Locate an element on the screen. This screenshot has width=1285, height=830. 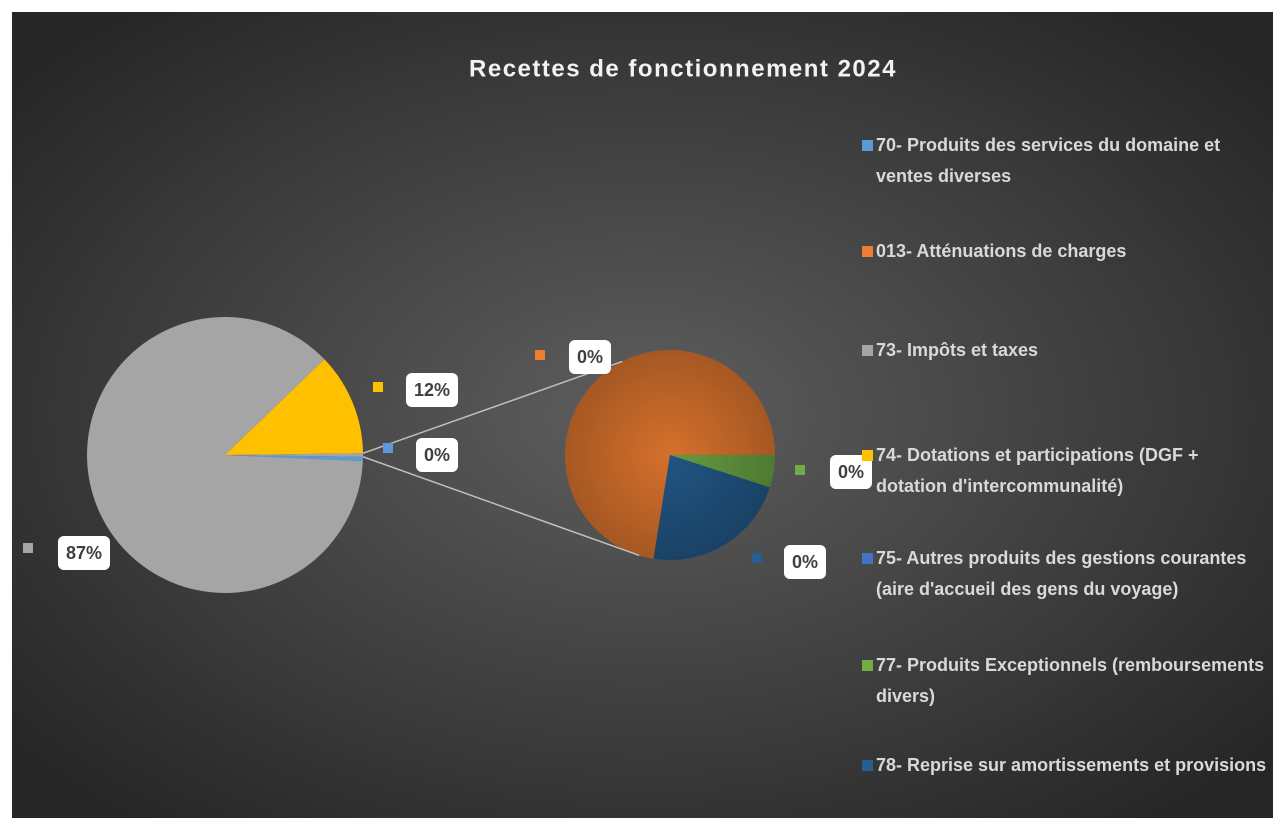
chart-title: Recettes de fonctionnement 2024 is located at coordinates (683, 68).